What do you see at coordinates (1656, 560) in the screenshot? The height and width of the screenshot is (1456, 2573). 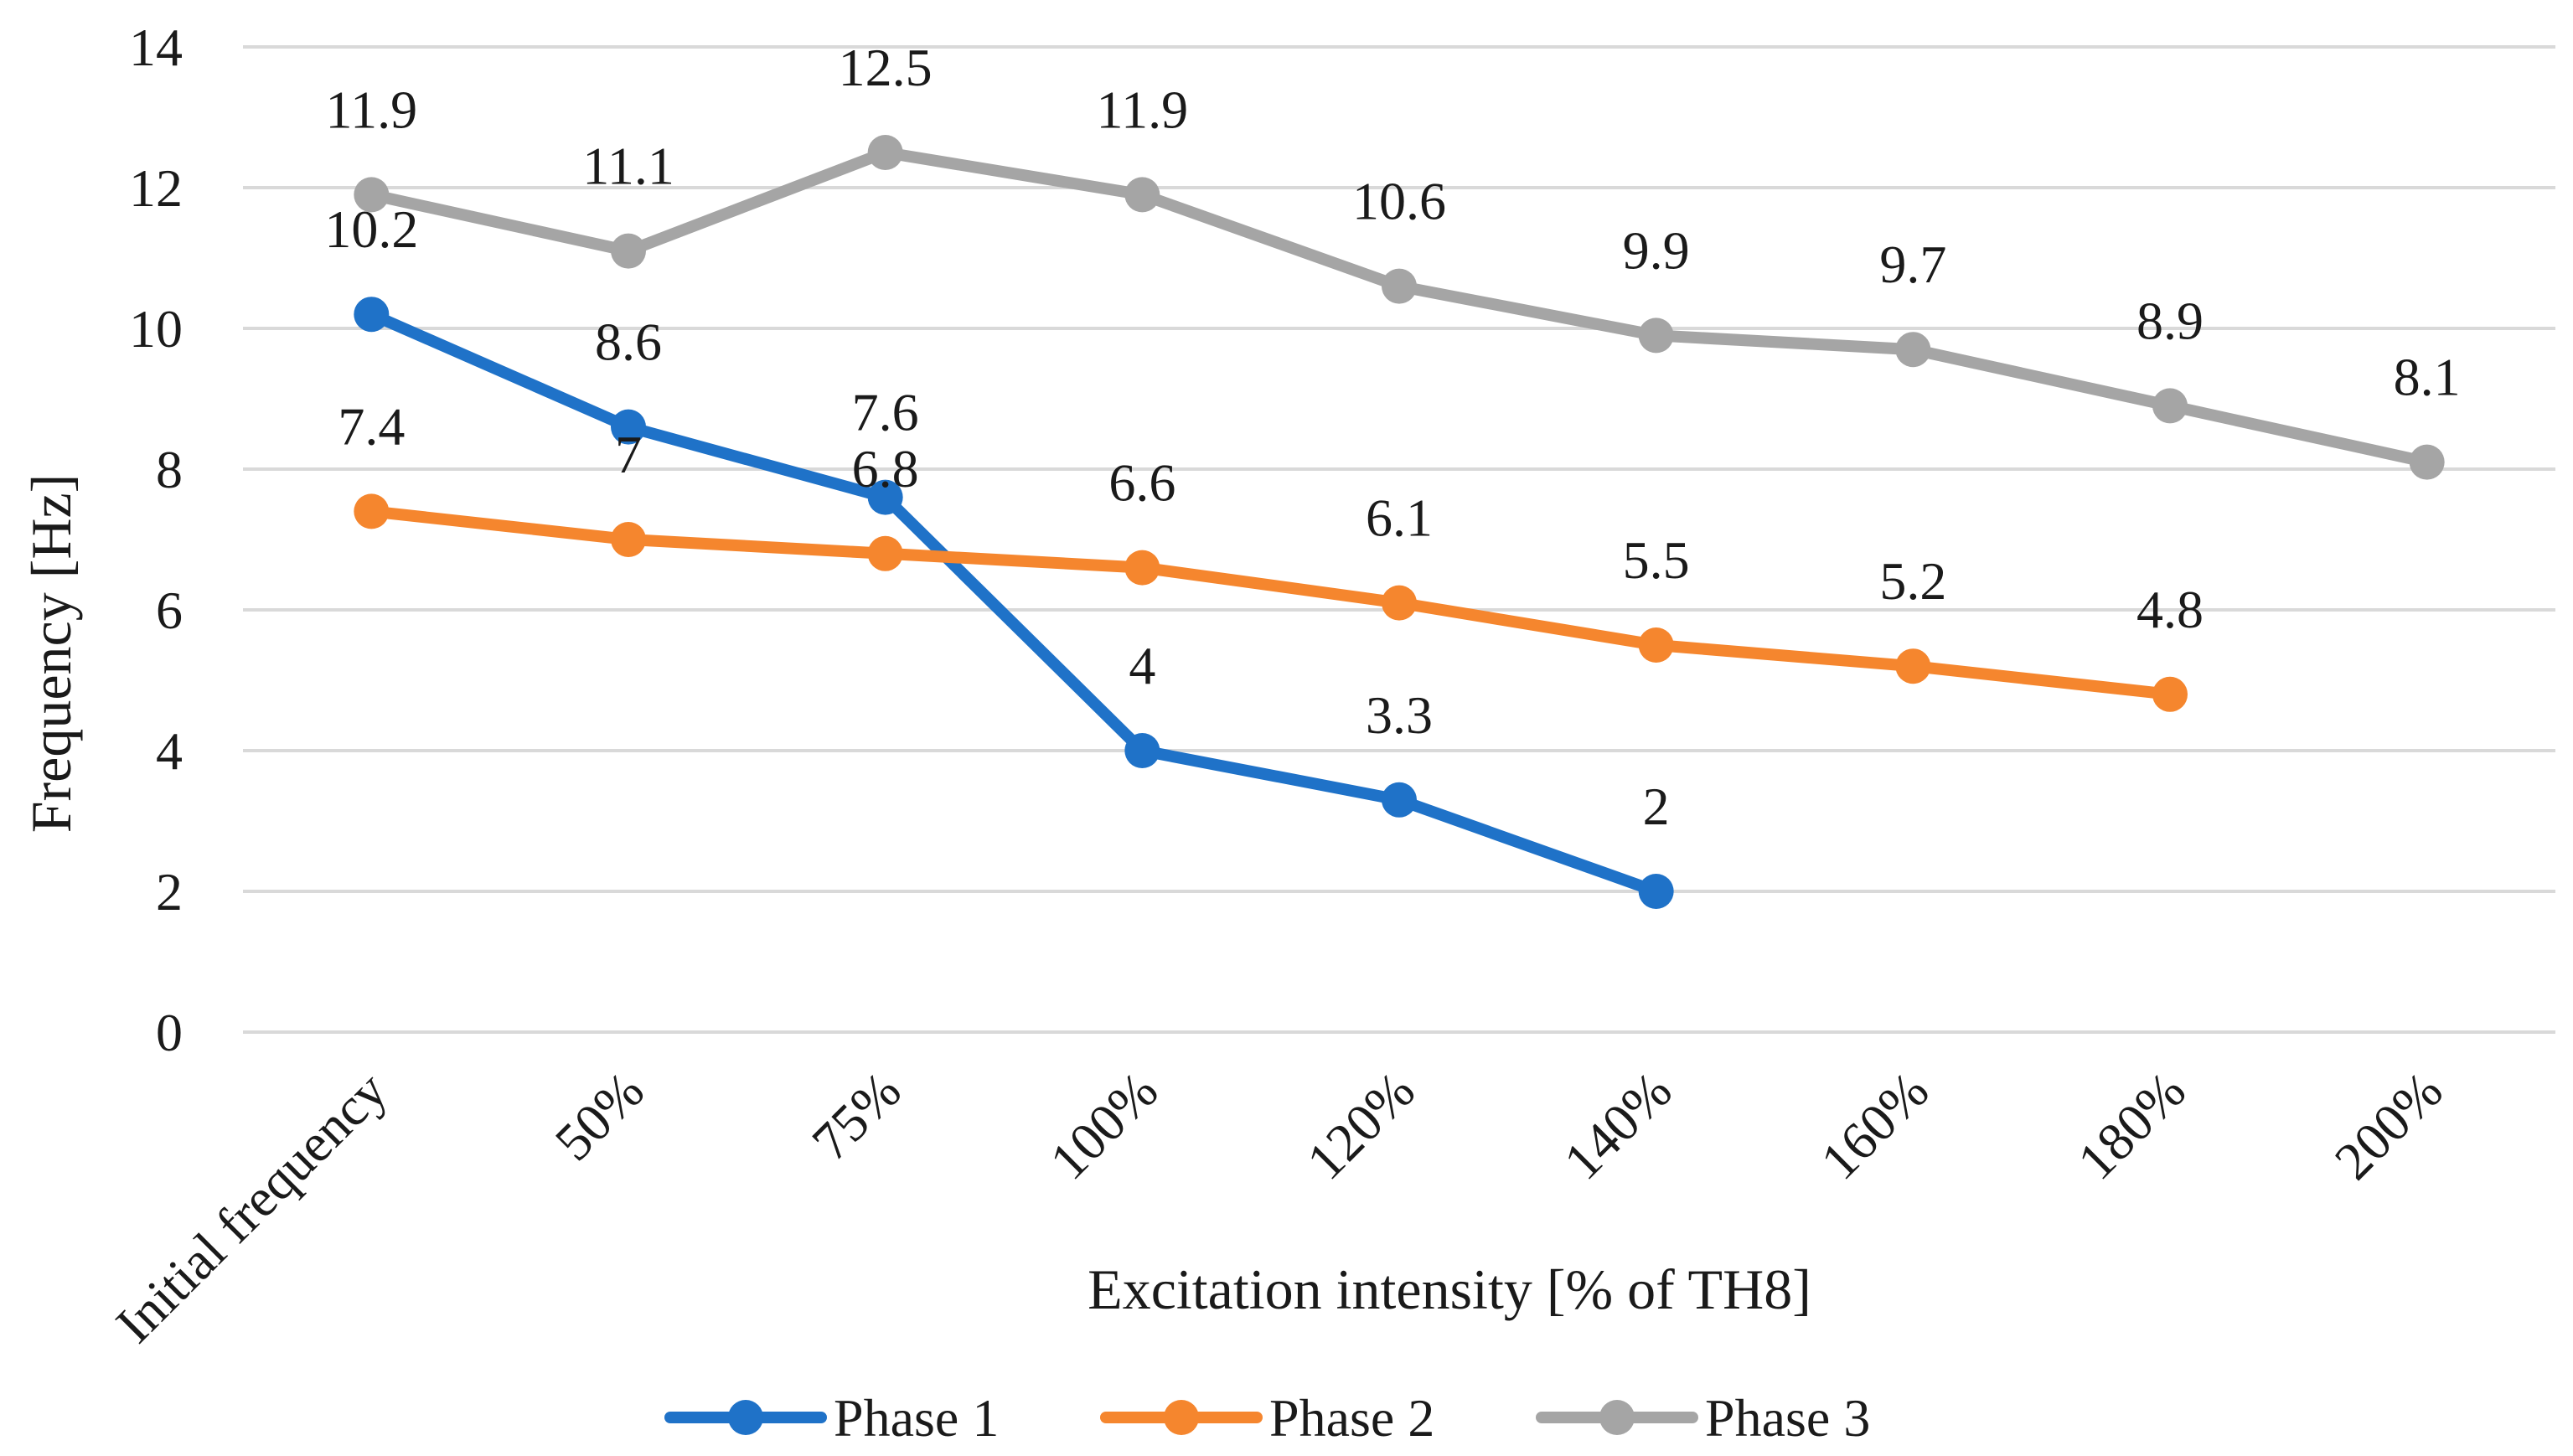 I see `data-label-phase-2: 5.5` at bounding box center [1656, 560].